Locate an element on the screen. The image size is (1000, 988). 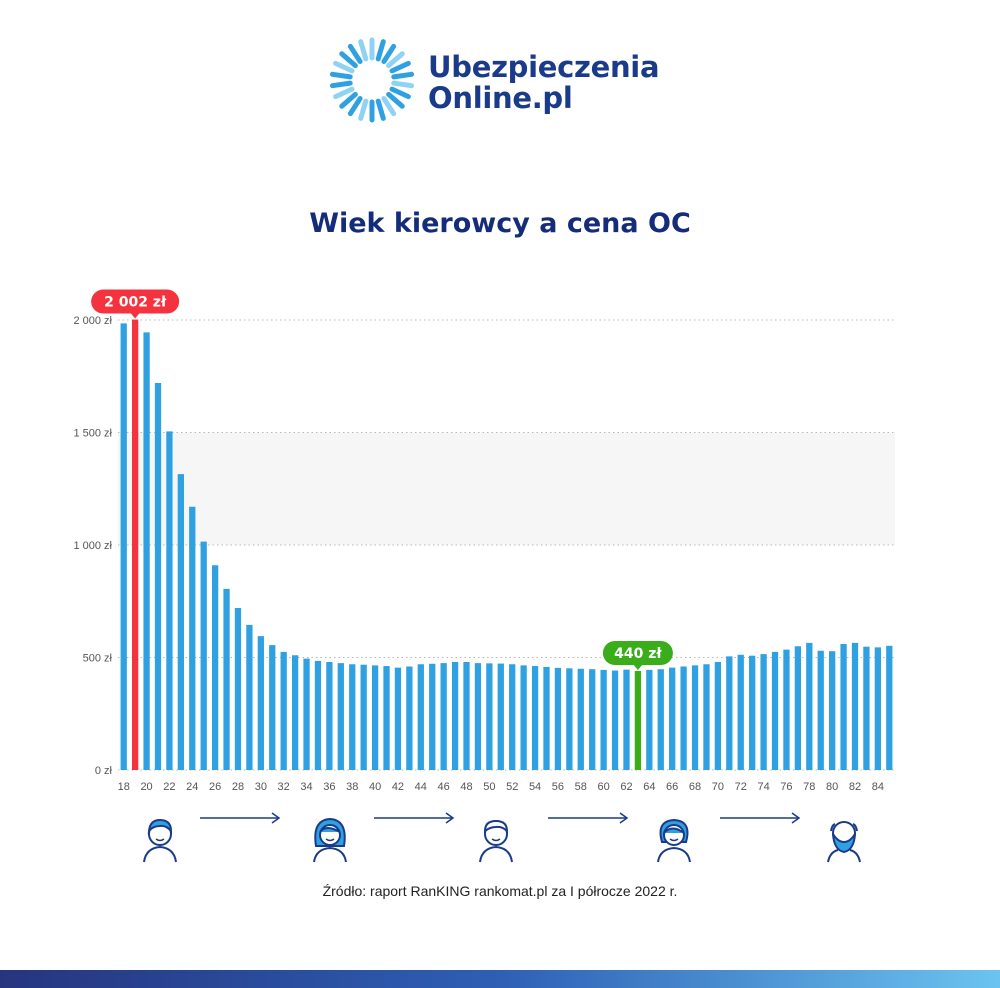
brand-name-line2: Online.pl is located at coordinates (500, 98).